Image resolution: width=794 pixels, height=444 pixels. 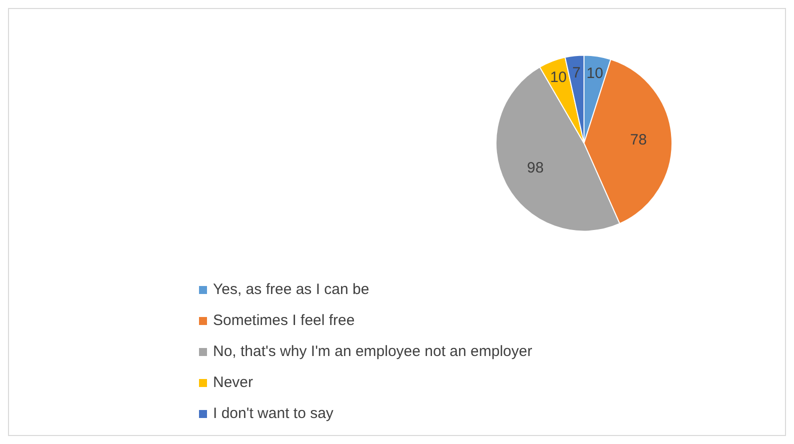 What do you see at coordinates (291, 290) in the screenshot?
I see `legend-label: Yes, as free as I can be` at bounding box center [291, 290].